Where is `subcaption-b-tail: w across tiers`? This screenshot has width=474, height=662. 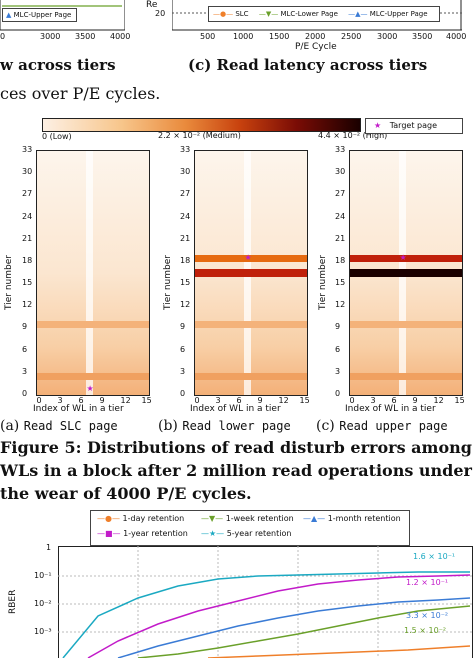
subcaption-b-tail: w across tiers is located at coordinates (58, 65).